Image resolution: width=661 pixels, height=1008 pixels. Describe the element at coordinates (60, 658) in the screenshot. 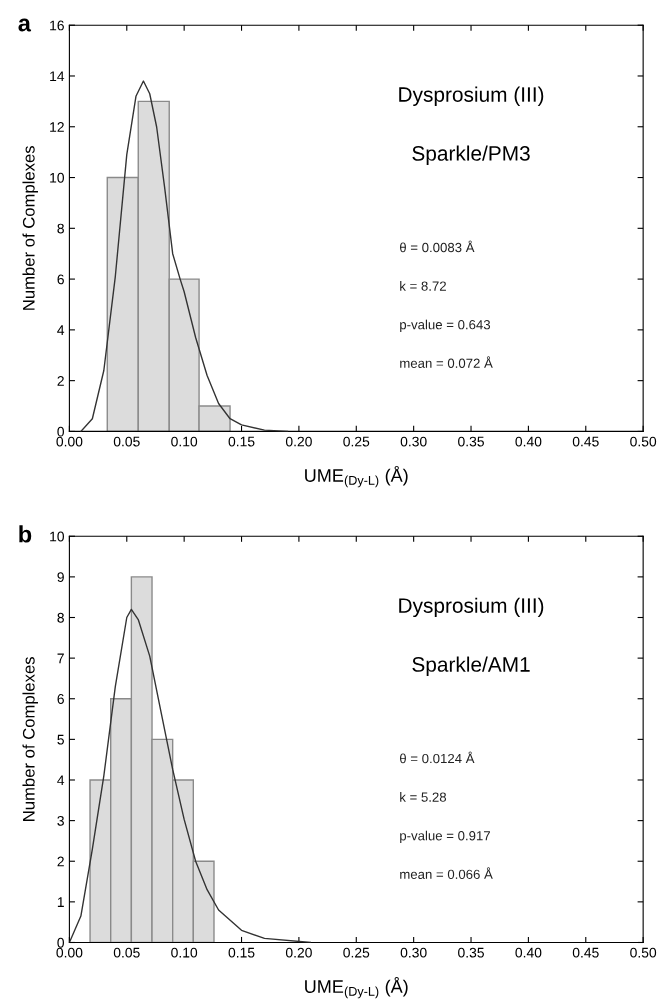

I see `y-tick-label: 7` at that location.